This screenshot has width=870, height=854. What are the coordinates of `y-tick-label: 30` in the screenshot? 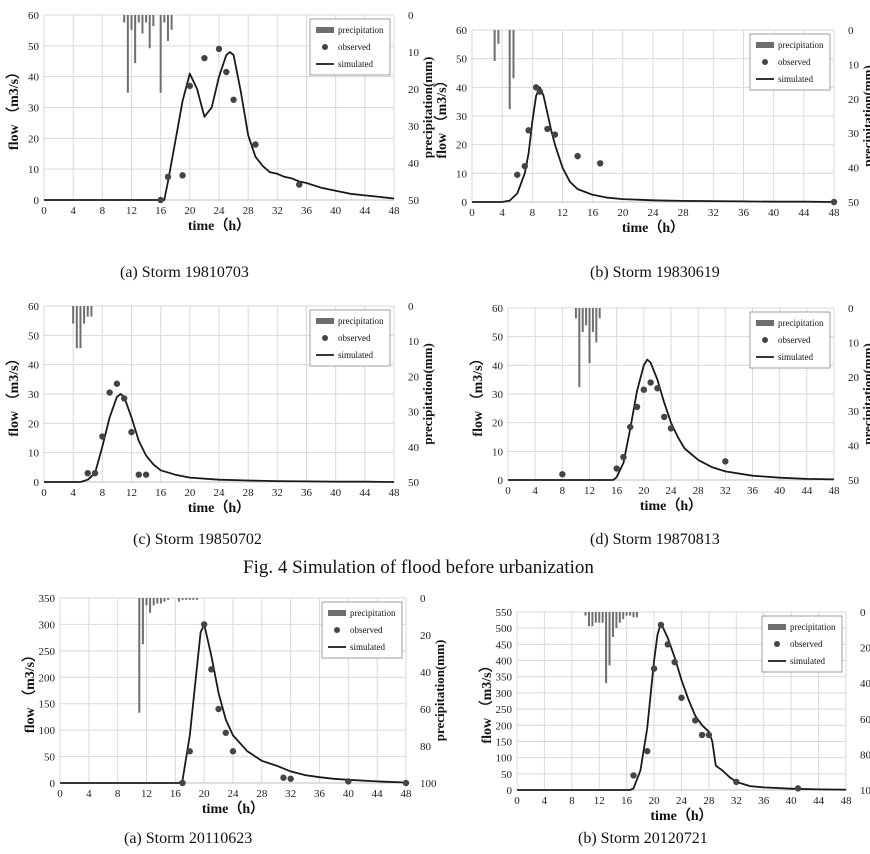 It's located at (498, 395).